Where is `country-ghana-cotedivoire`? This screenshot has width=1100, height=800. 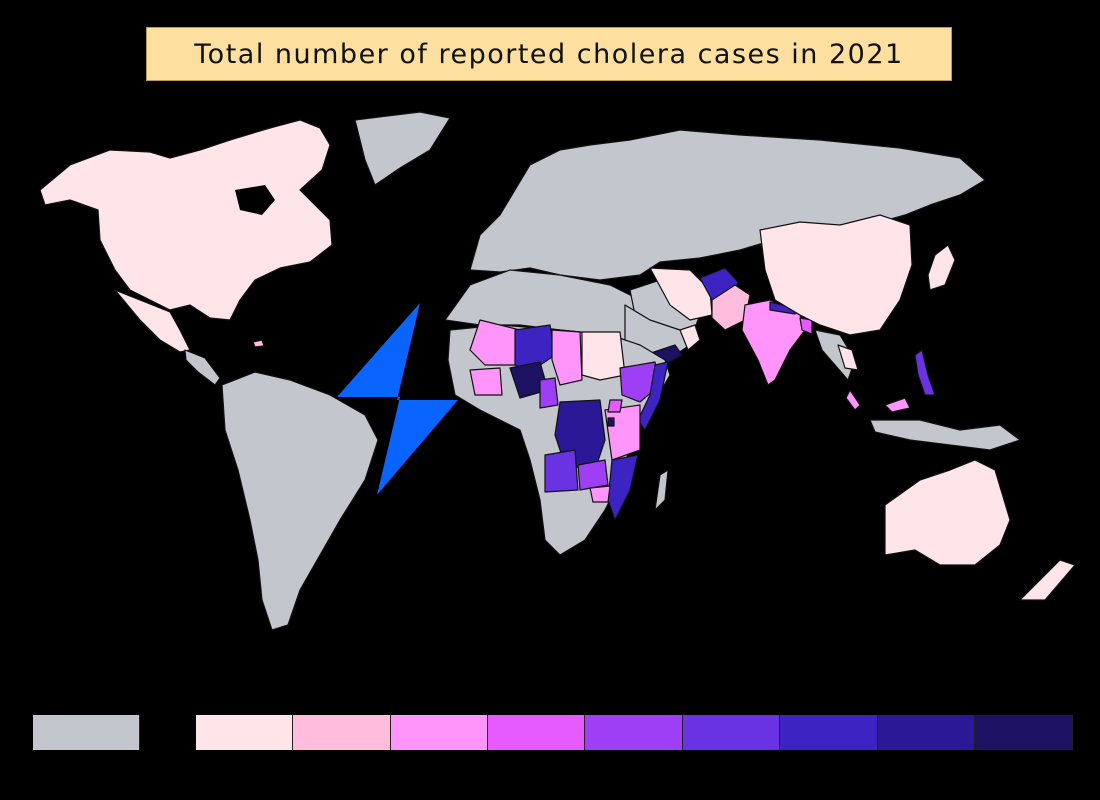 country-ghana-cotedivoire is located at coordinates (486, 381).